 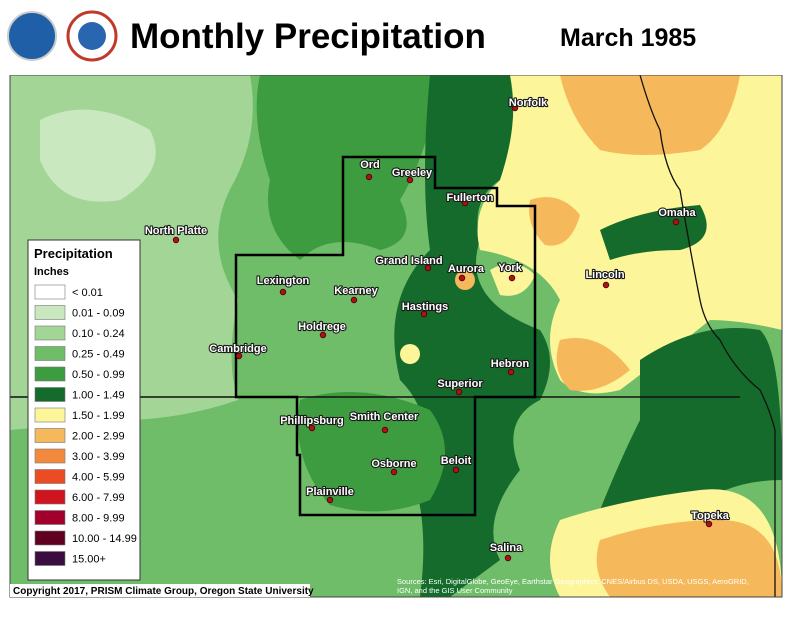 What do you see at coordinates (370, 165) in the screenshot?
I see `city-label: Ord` at bounding box center [370, 165].